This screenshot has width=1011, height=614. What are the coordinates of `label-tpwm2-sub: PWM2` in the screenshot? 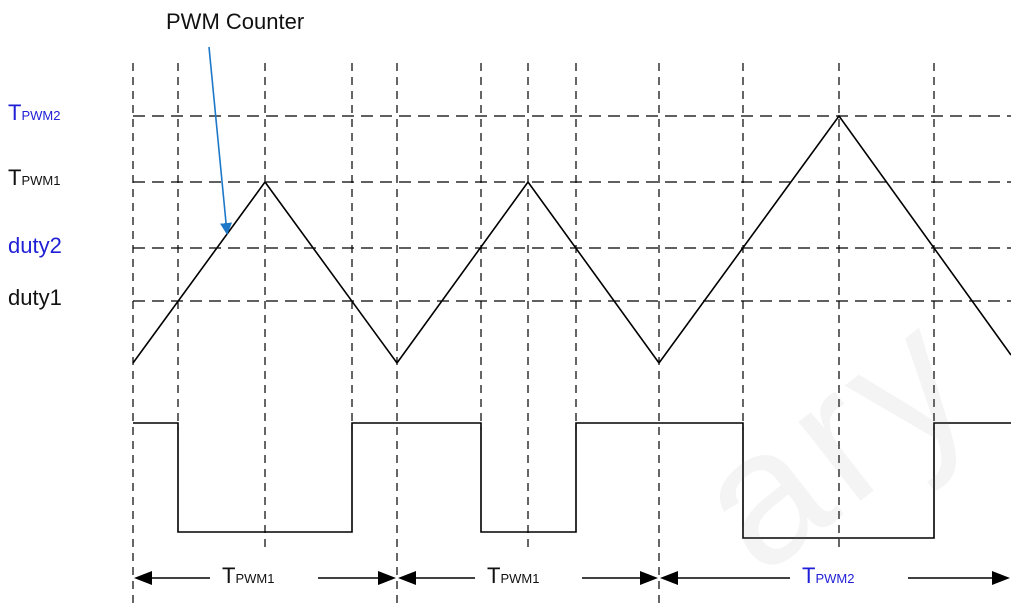 It's located at (41, 115).